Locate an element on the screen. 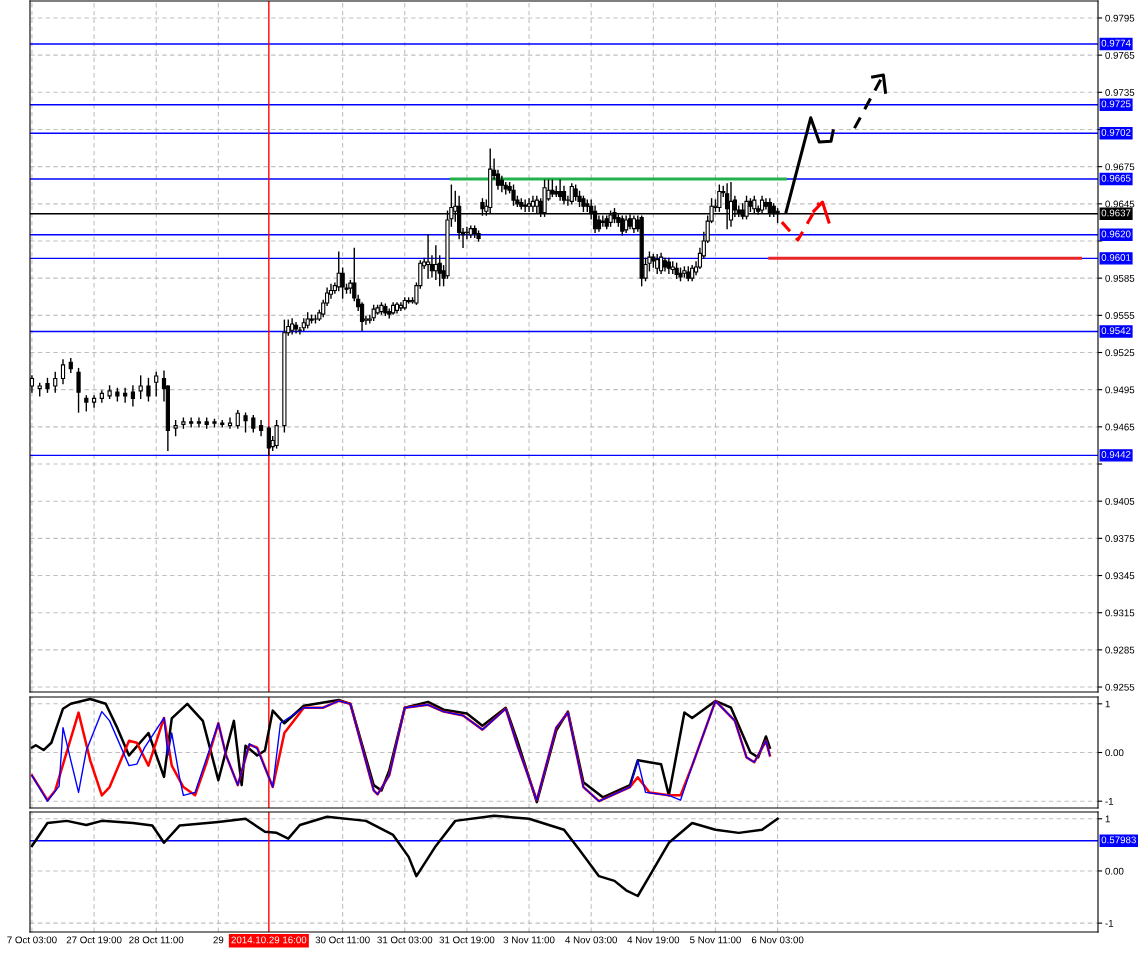 Image resolution: width=1143 pixels, height=954 pixels. x-tick-label: 30 Oct 11:00 is located at coordinates (342, 940).